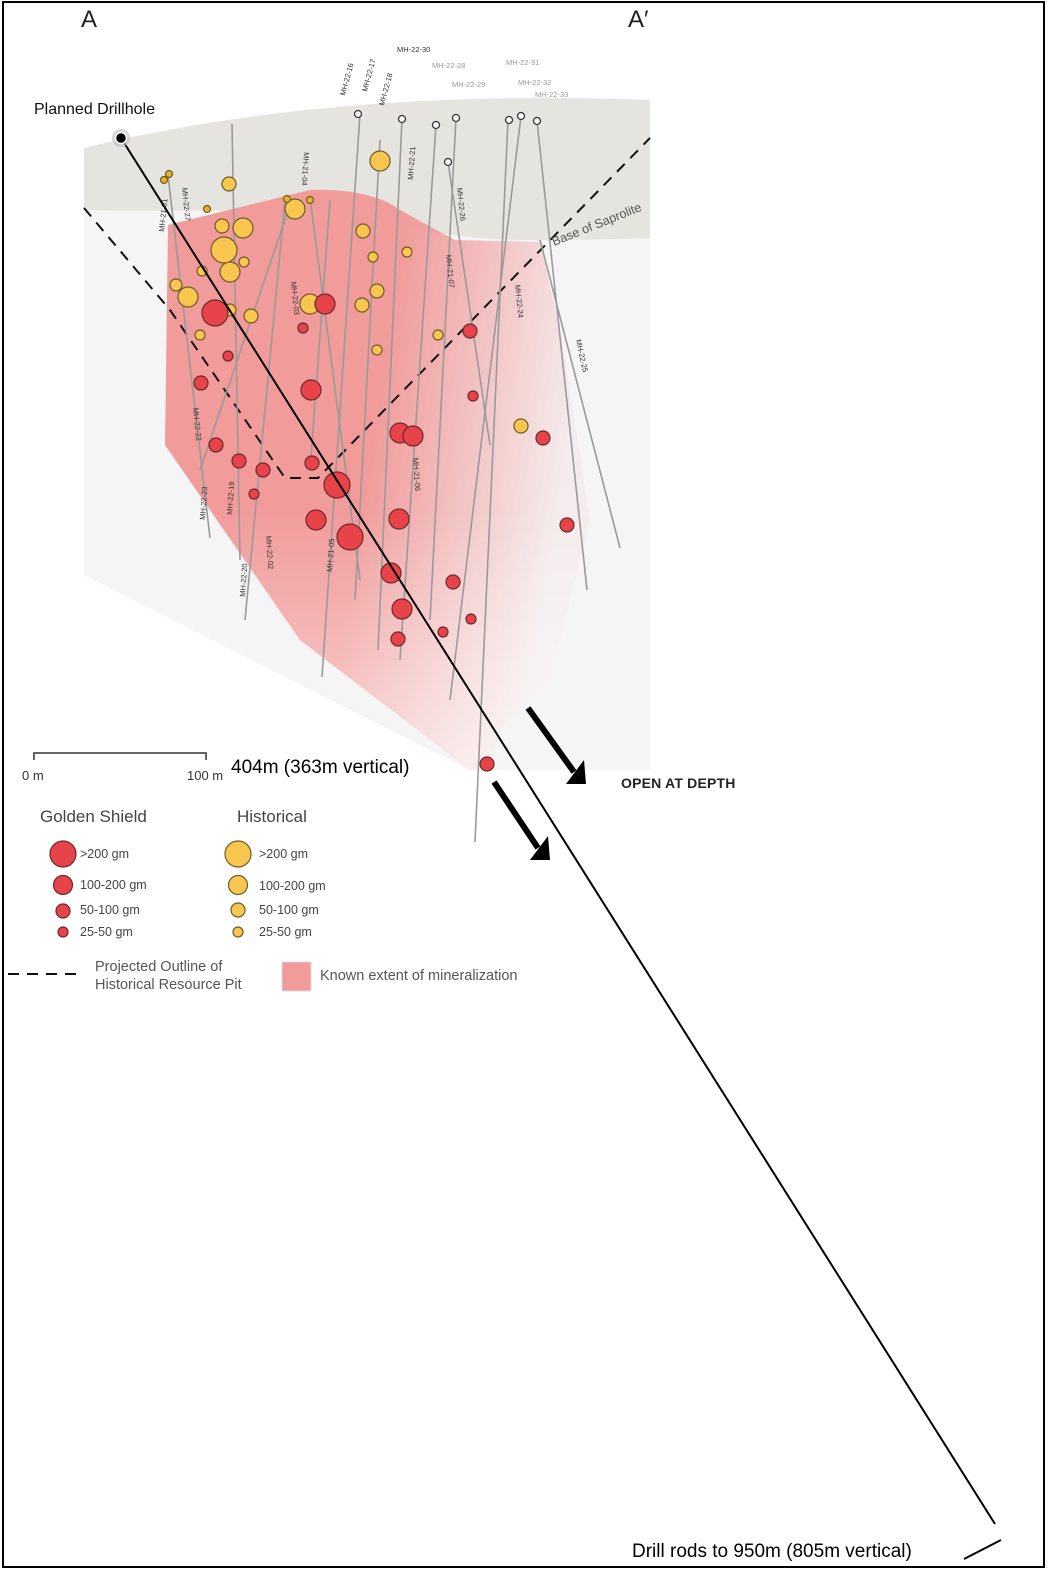 This screenshot has height=1572, width=1050. Describe the element at coordinates (448, 65) in the screenshot. I see `drillhole-label: MH-22-28` at that location.